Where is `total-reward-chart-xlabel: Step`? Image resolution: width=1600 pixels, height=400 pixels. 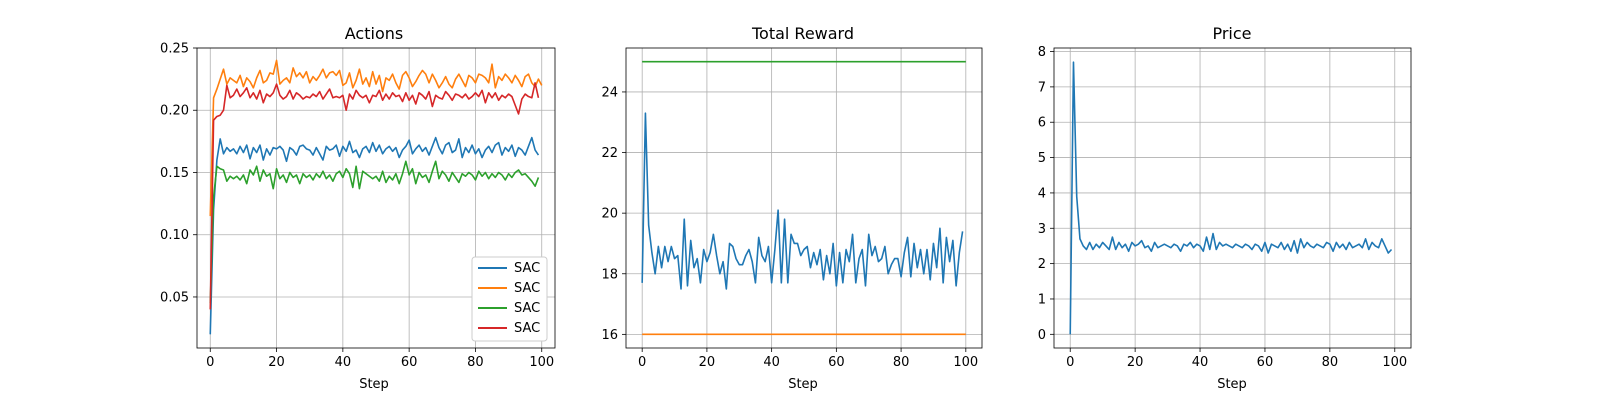
total-reward-chart-xlabel: Step is located at coordinates (803, 384).